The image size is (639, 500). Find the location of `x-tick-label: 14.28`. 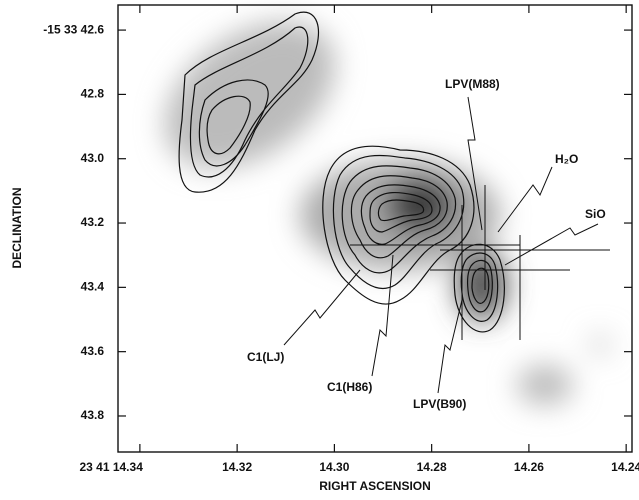

x-tick-label: 14.28 is located at coordinates (432, 467).